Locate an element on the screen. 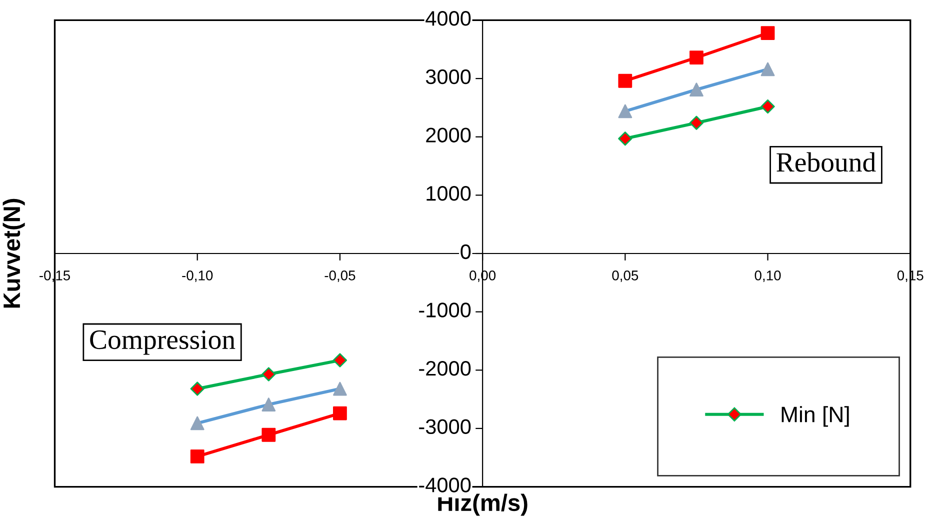 The height and width of the screenshot is (532, 928). y-tick-label: 4000 is located at coordinates (448, 18).